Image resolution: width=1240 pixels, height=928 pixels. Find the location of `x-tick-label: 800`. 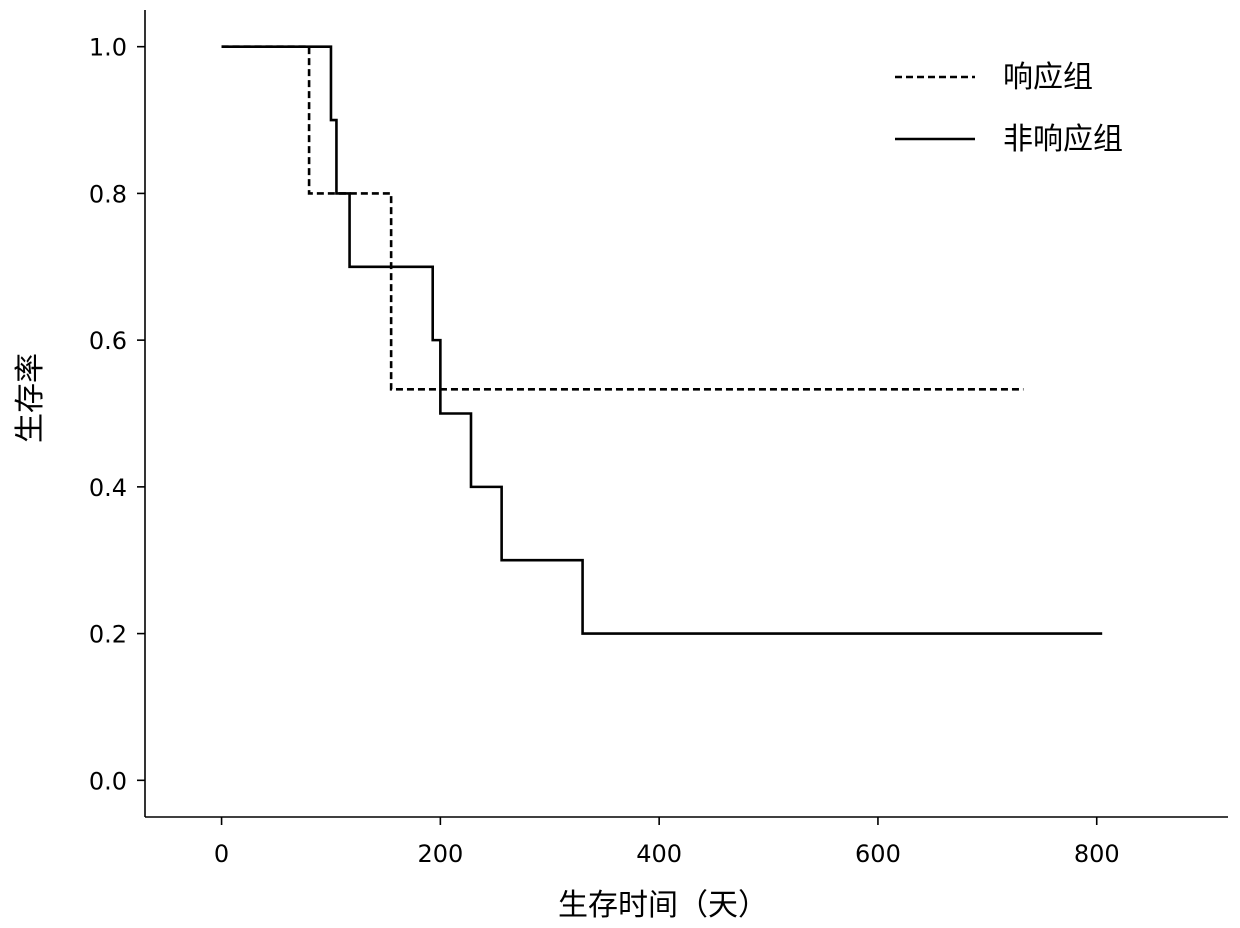

x-tick-label: 800 is located at coordinates (1097, 854).